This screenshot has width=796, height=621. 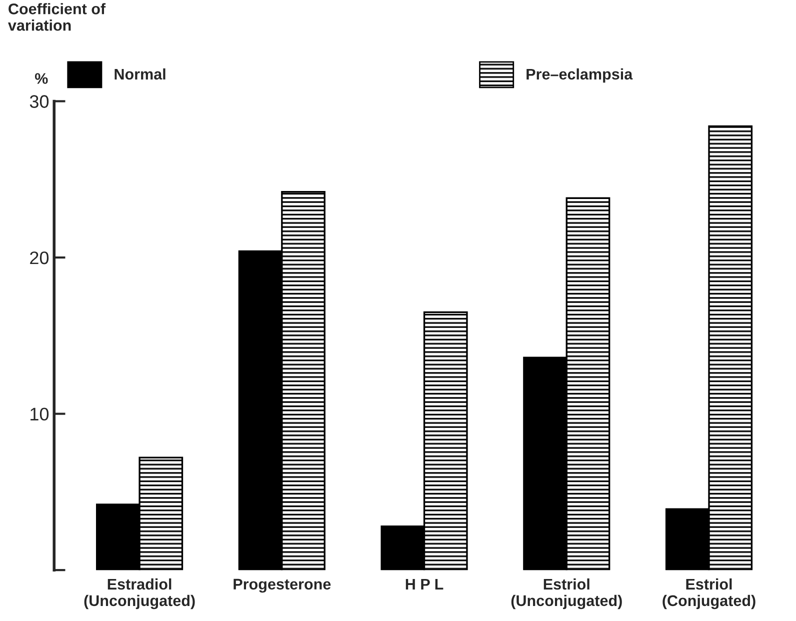 What do you see at coordinates (425, 584) in the screenshot?
I see `x-tick-label: H P L` at bounding box center [425, 584].